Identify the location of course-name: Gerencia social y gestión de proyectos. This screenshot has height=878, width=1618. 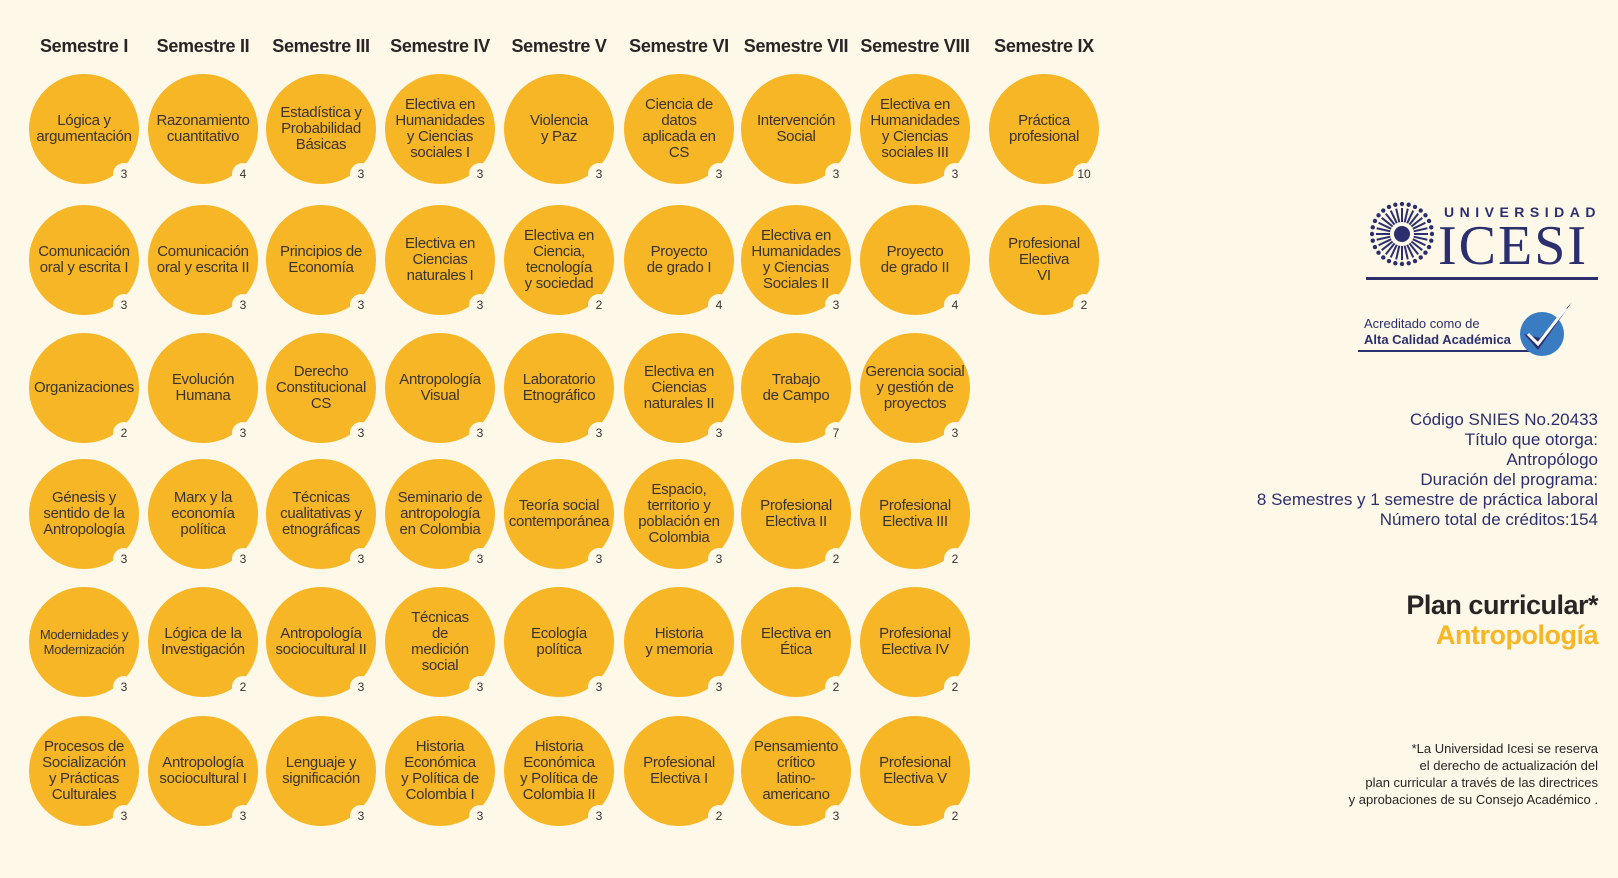
(915, 387).